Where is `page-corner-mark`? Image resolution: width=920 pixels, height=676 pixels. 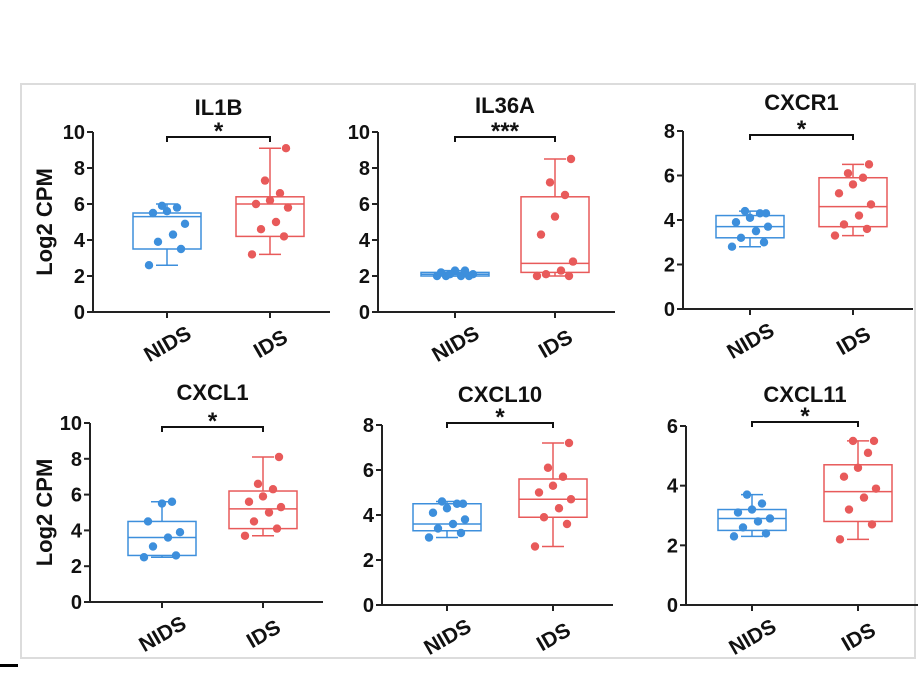 page-corner-mark is located at coordinates (9, 665).